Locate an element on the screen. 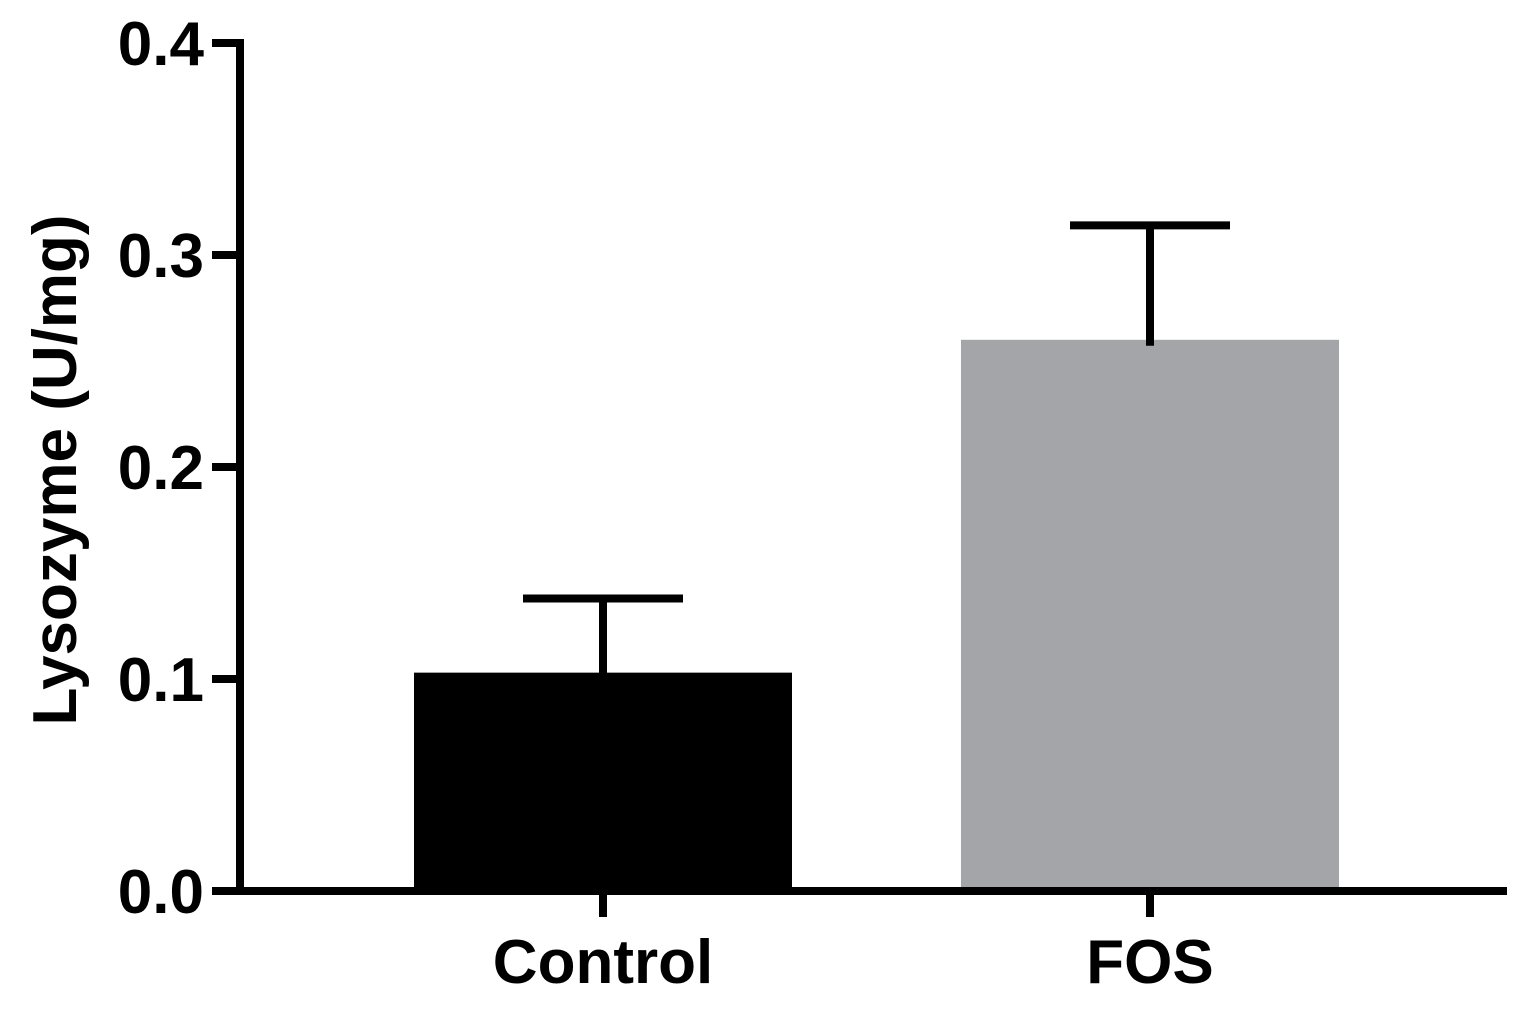 The image size is (1539, 1019). y-tick-label: 0.2 is located at coordinates (161, 468).